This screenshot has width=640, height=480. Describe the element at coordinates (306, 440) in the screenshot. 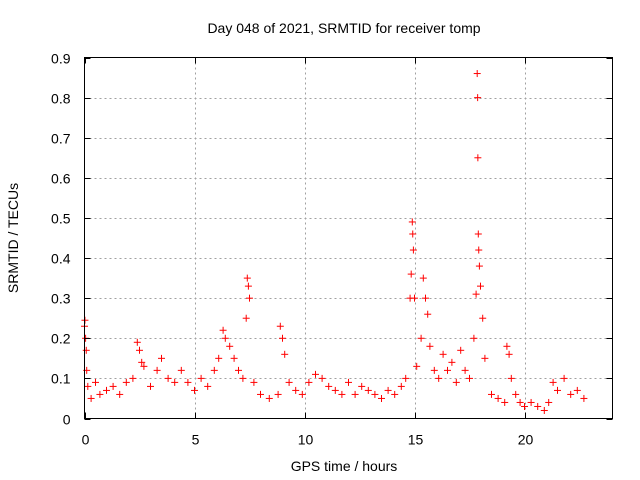

I see `x-tick-label: 10` at that location.